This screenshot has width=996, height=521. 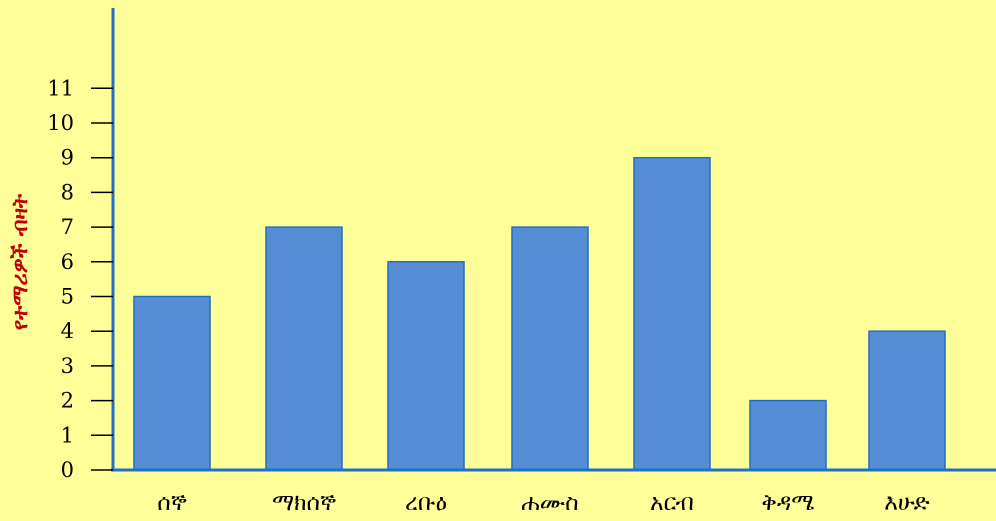 What do you see at coordinates (906, 503) in the screenshot?
I see `x-tick-label: እሁድ` at bounding box center [906, 503].